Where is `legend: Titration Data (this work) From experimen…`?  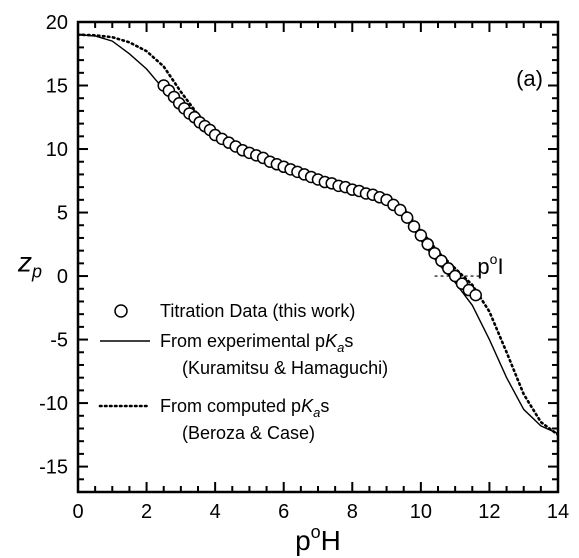
legend: Titration Data (this work) From experimen… is located at coordinates (243, 372).